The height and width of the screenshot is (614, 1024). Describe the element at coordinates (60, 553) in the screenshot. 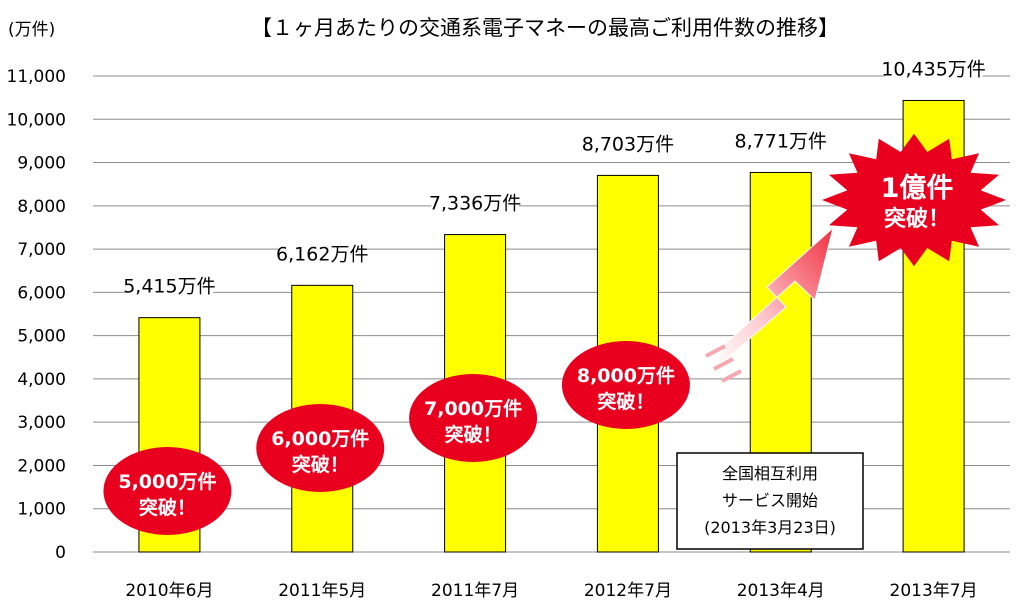

I see `y-tick-label: 0` at that location.